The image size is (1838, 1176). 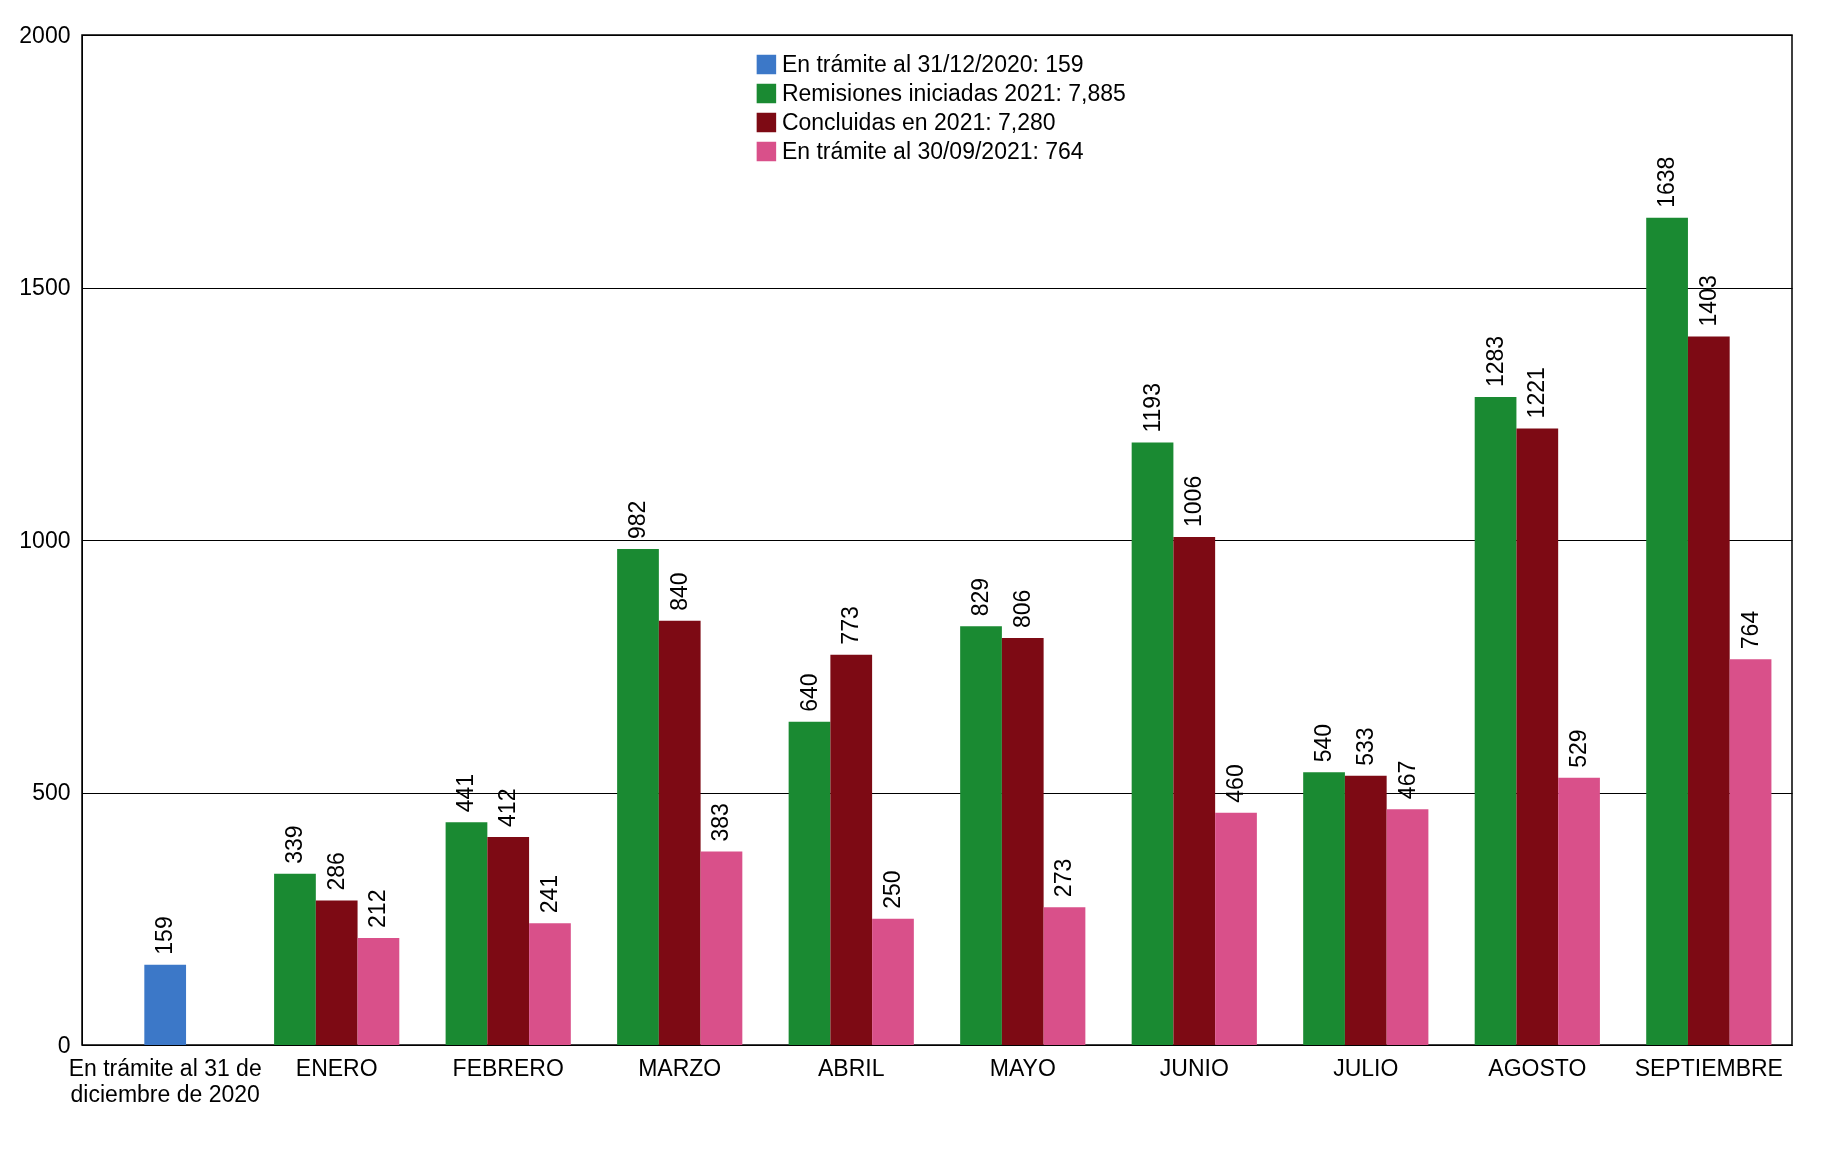 I want to click on y-tick-label: 500, so click(x=51, y=792).